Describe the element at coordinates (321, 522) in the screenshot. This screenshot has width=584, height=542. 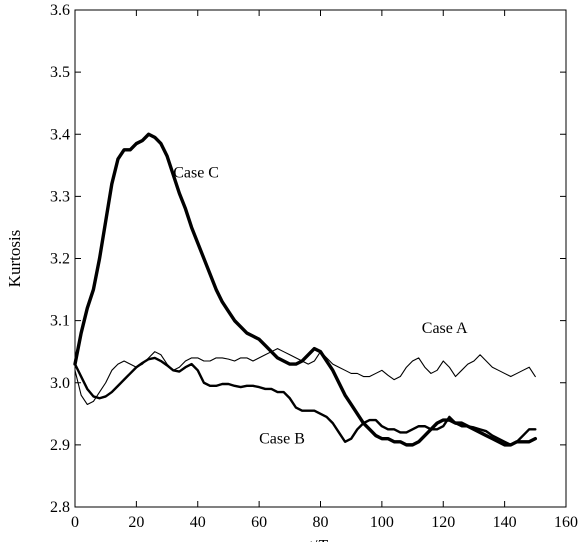
I see `x-tick-label: 80` at that location.